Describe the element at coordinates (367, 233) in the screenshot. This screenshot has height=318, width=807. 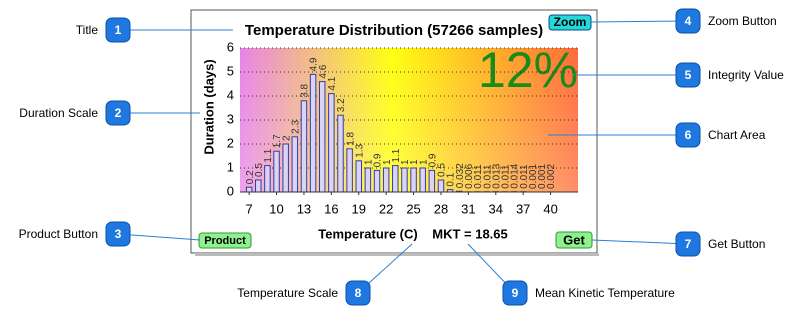
I see `x-axis-label: Temperature (C)` at that location.